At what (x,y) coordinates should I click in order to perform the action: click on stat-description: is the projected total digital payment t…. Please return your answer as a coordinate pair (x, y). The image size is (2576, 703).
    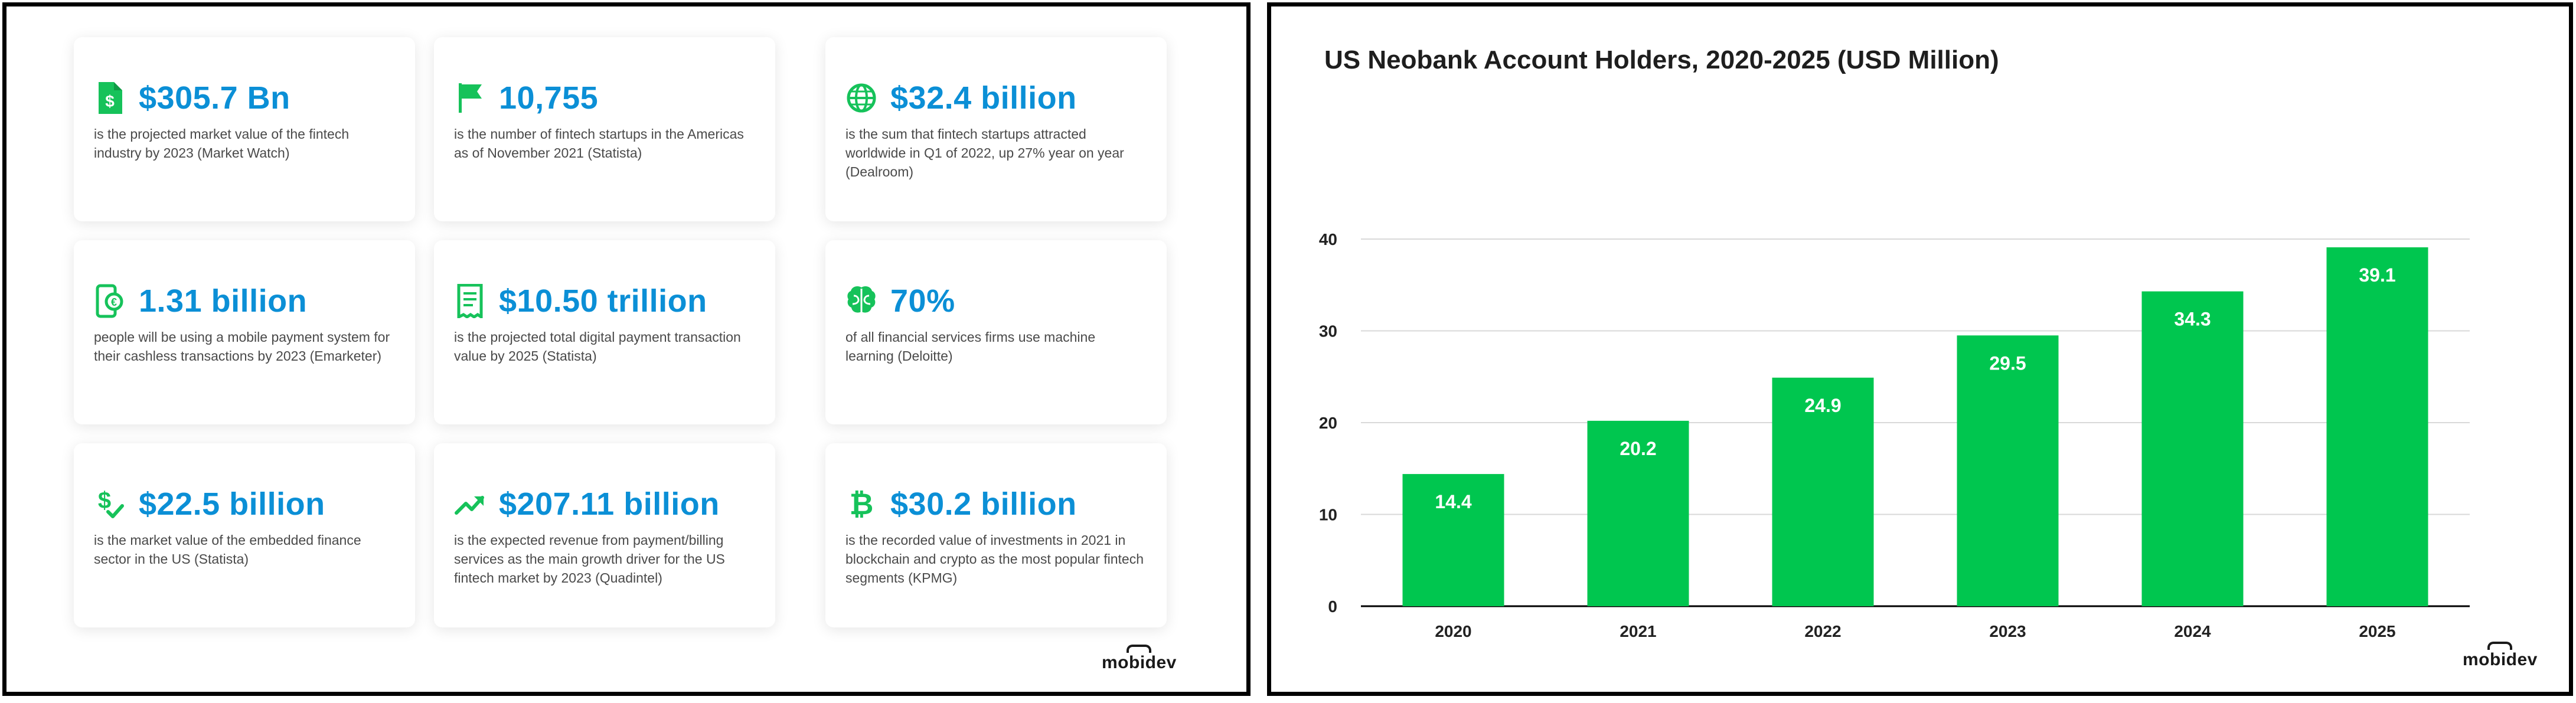
    Looking at the image, I should click on (597, 346).